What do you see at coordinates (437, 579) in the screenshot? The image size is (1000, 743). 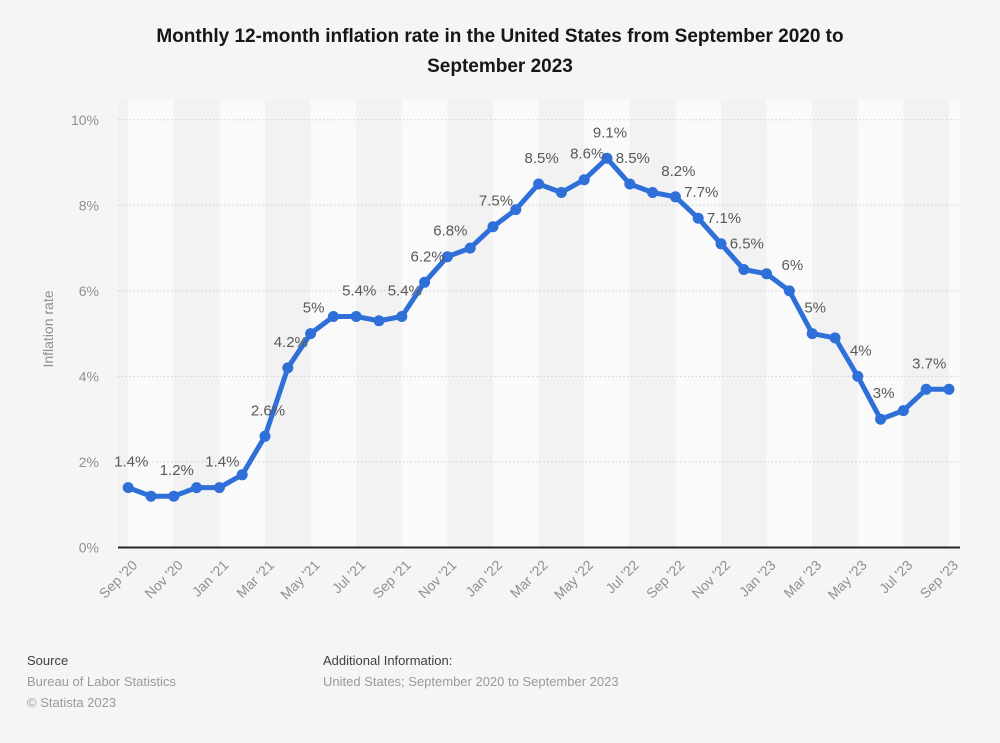 I see `x-tick-label: Nov '21` at bounding box center [437, 579].